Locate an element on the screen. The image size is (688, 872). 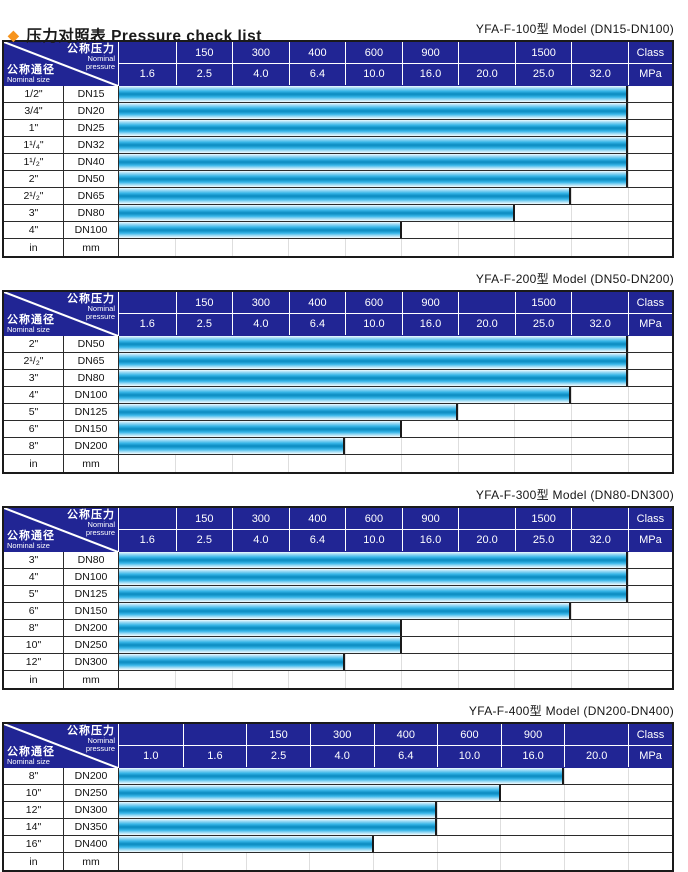
class-header-cell: 150 is located at coordinates (204, 518).